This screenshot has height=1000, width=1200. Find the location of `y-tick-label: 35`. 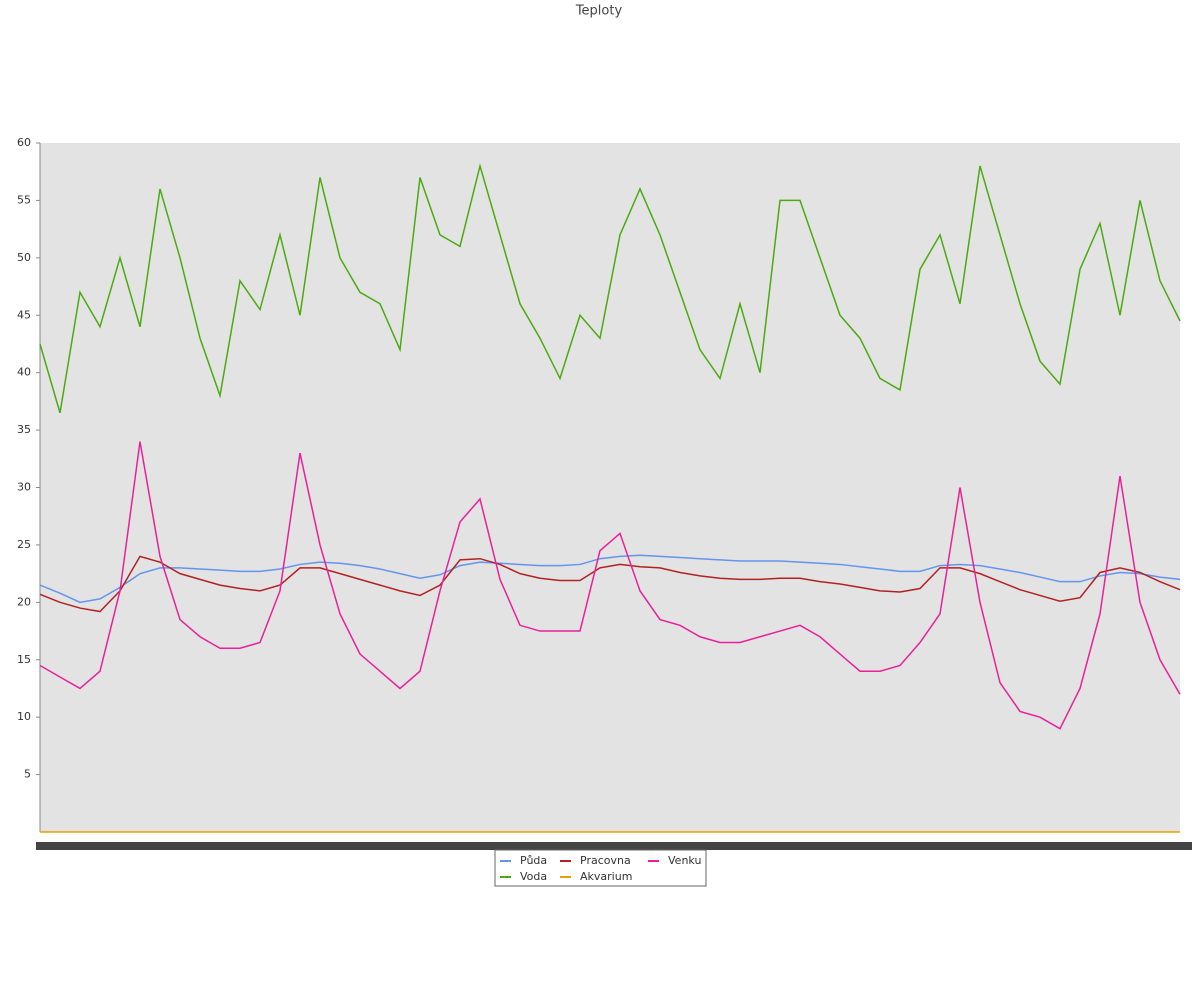

y-tick-label: 35 is located at coordinates (24, 429).